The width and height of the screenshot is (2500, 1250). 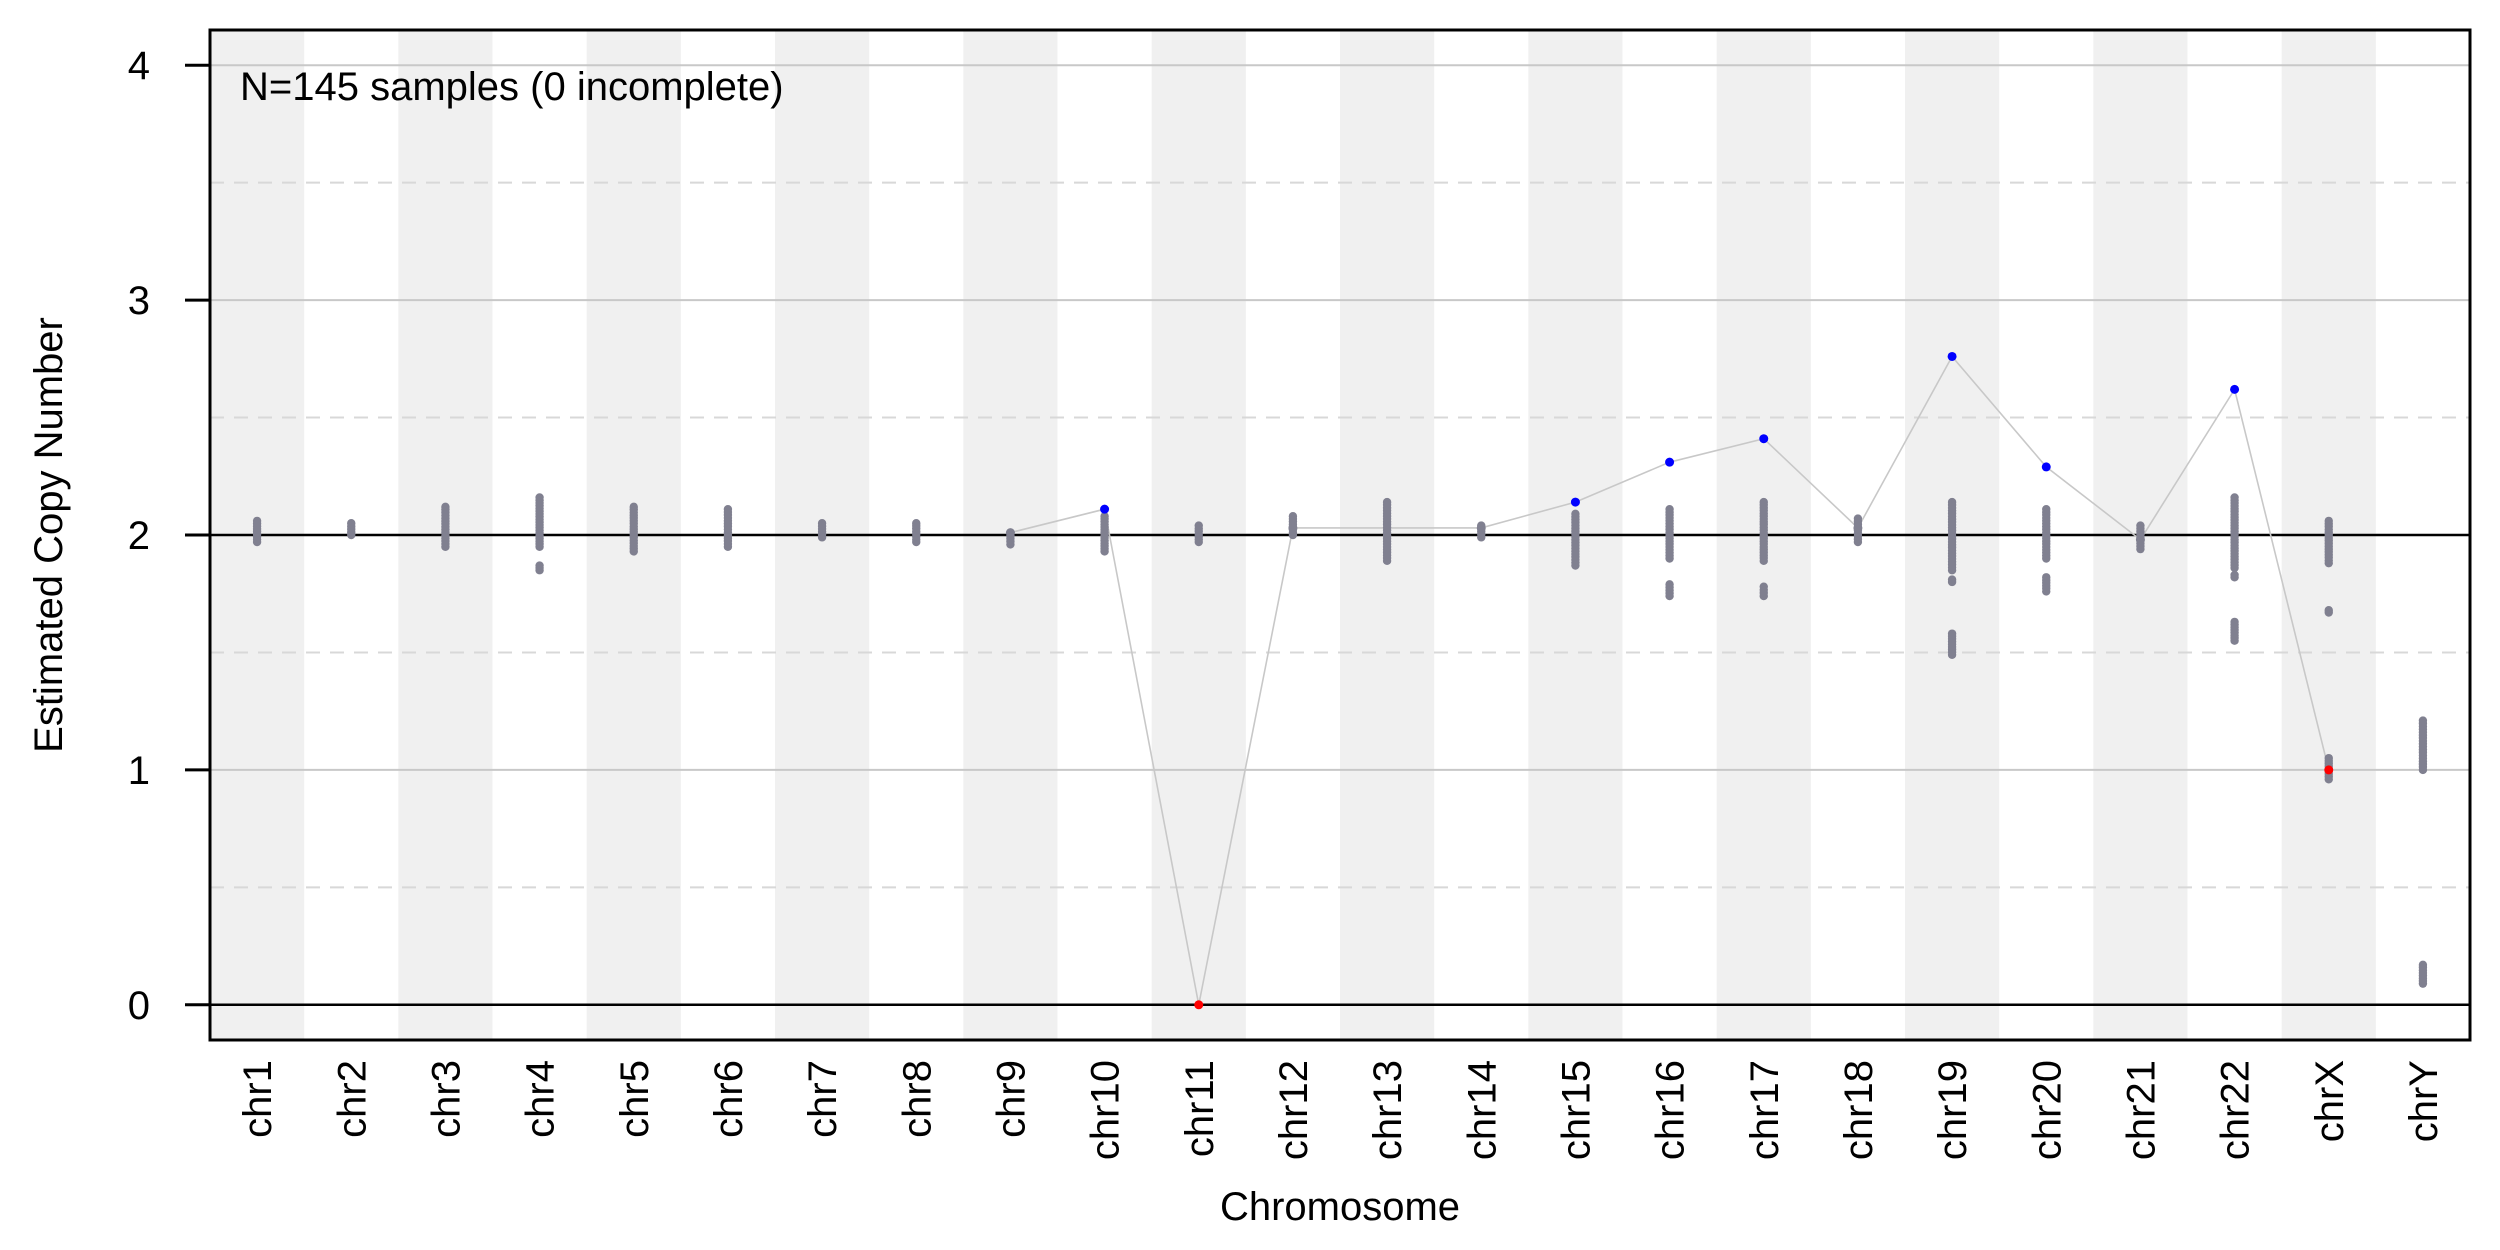 I want to click on sample-count-annotation: N=145 samples (0 incomplete), so click(x=512, y=87).